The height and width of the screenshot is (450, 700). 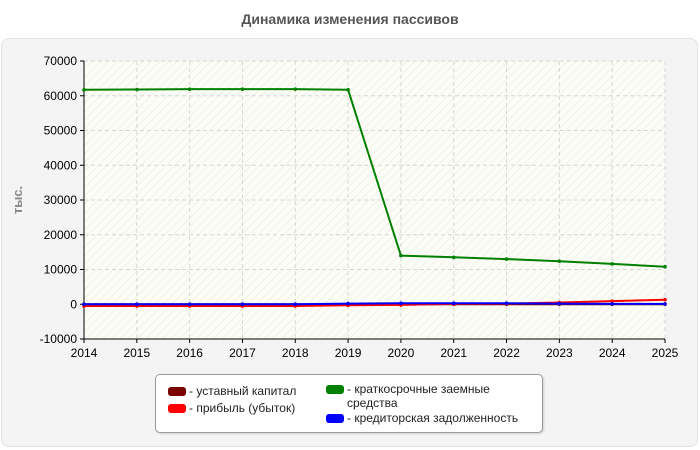 I want to click on x-tick-label: 2019, so click(x=348, y=353).